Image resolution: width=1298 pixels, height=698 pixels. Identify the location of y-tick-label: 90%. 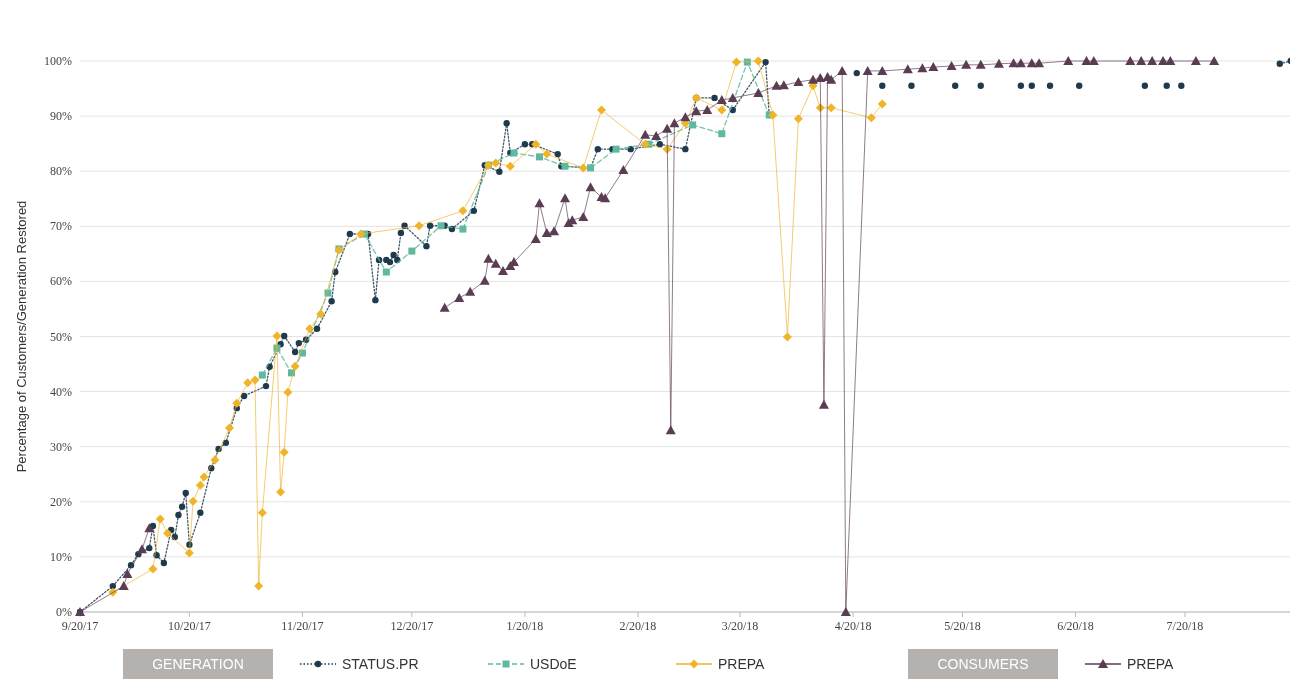
(61, 116).